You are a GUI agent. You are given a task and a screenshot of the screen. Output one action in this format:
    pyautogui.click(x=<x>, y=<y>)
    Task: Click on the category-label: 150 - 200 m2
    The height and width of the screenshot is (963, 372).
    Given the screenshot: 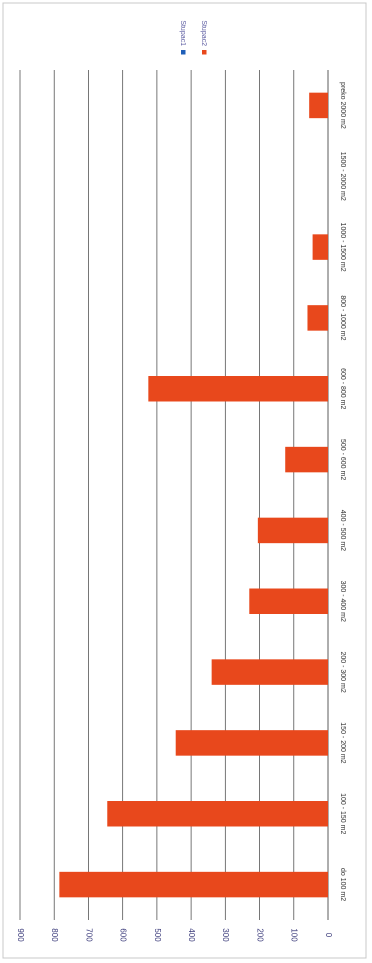 What is the action you would take?
    pyautogui.click(x=342, y=742)
    